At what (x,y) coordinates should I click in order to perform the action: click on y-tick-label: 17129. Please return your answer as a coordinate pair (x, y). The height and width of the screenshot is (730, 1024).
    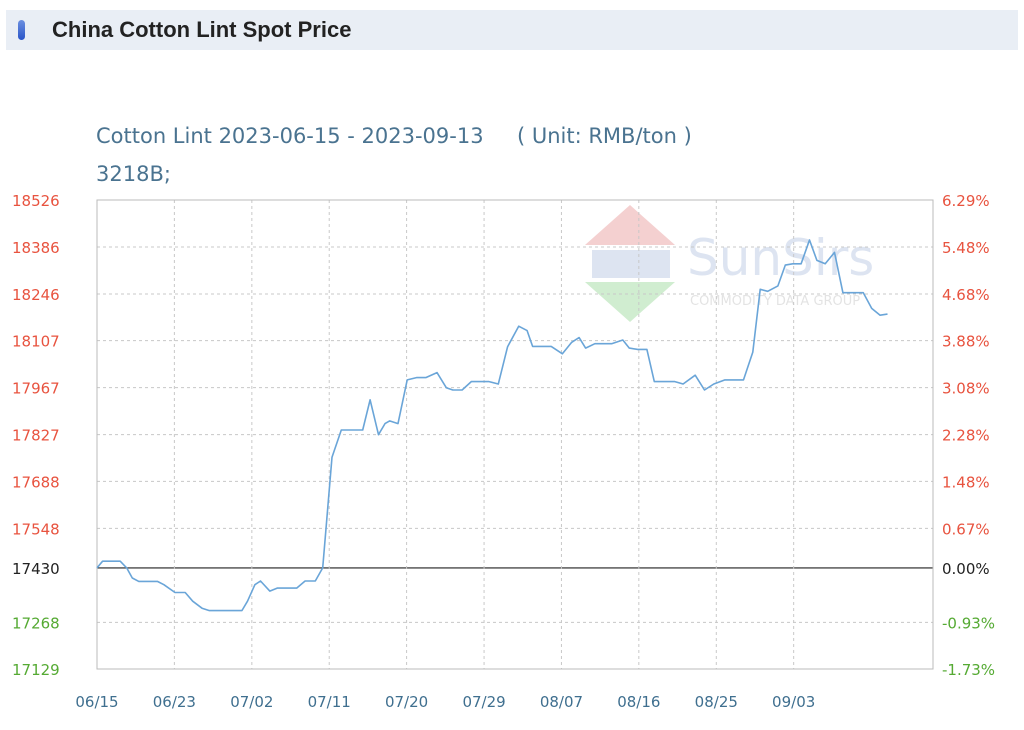
    Looking at the image, I should click on (36, 670).